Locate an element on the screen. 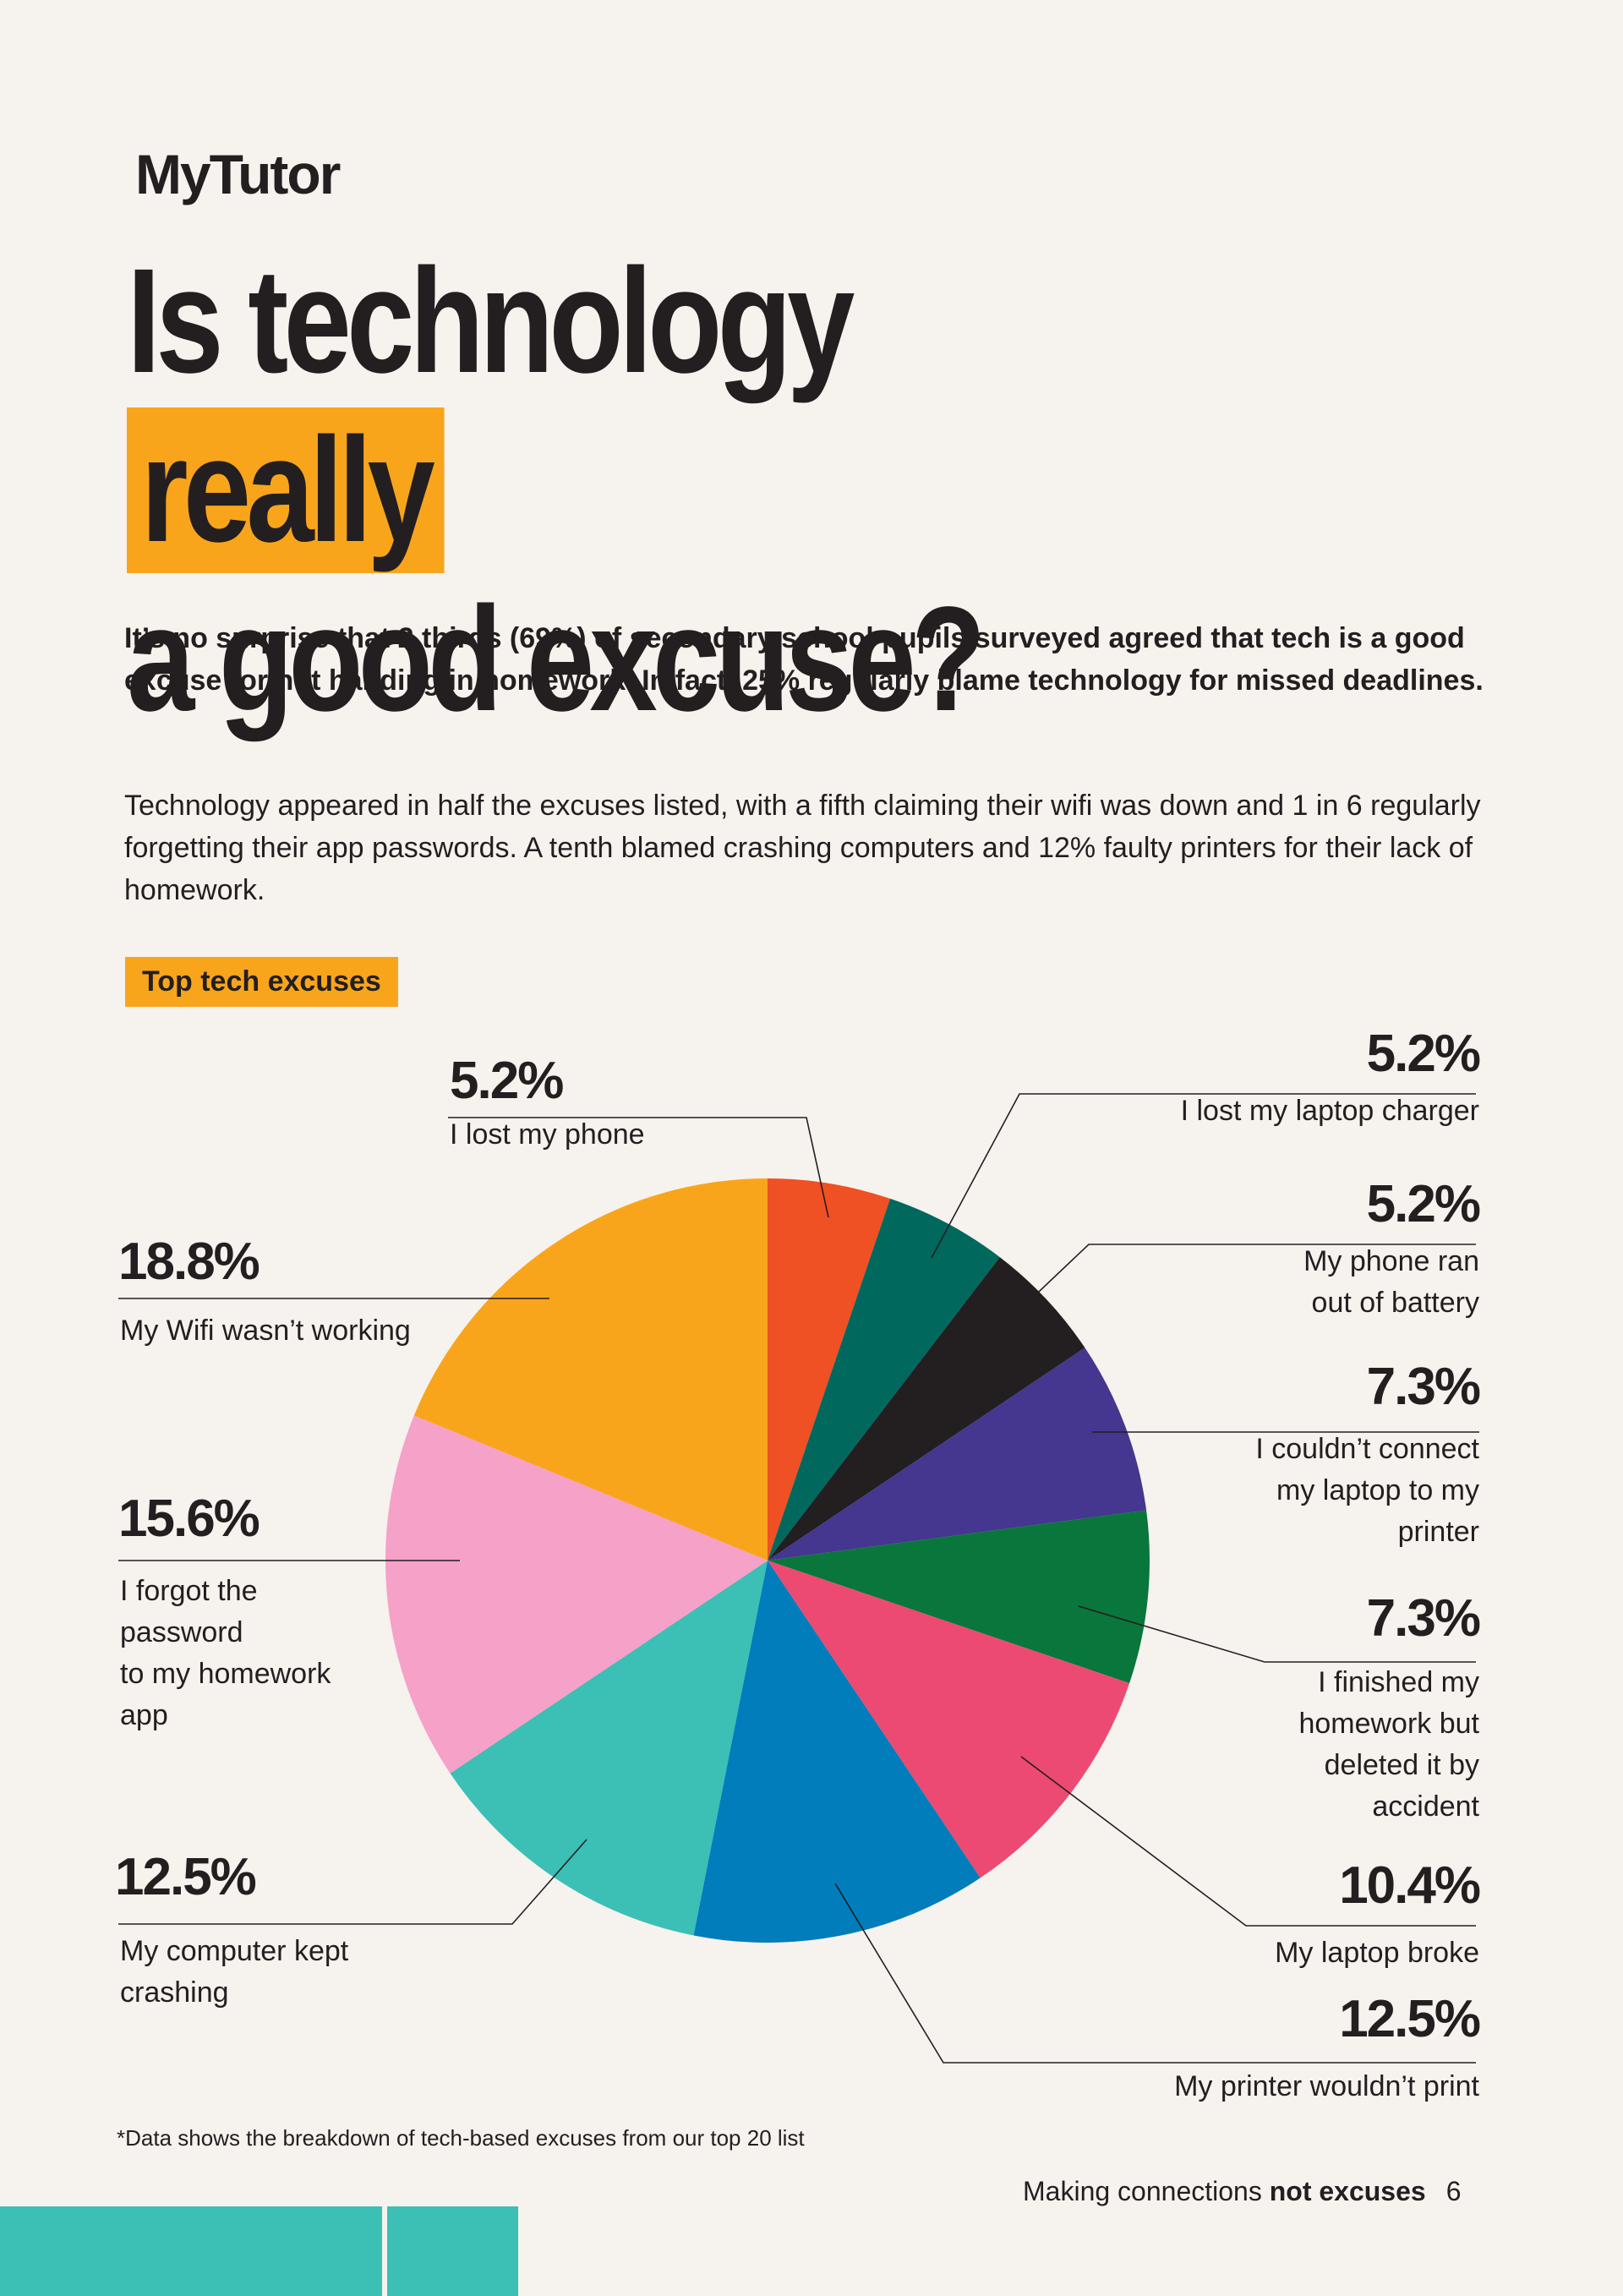 This screenshot has height=2296, width=1623. pct-deleted-homework: 7.3% is located at coordinates (1424, 1618).